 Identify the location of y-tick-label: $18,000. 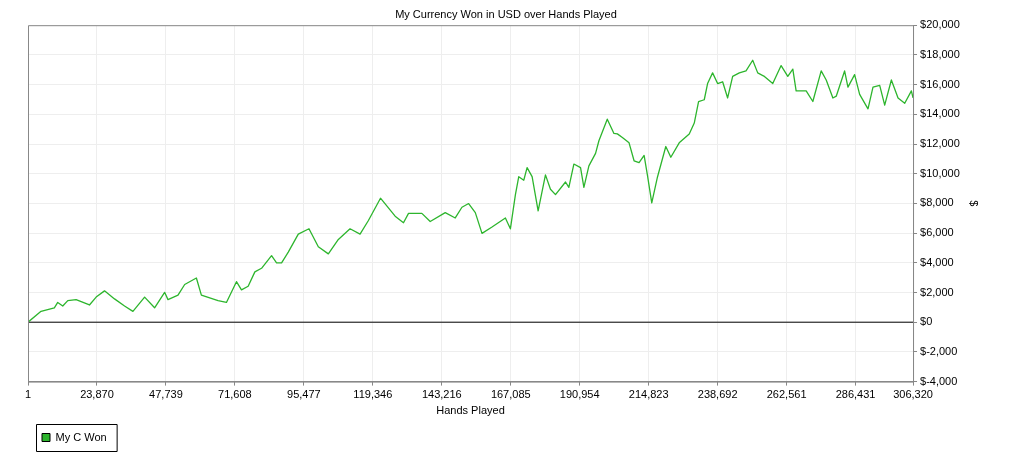
(940, 53).